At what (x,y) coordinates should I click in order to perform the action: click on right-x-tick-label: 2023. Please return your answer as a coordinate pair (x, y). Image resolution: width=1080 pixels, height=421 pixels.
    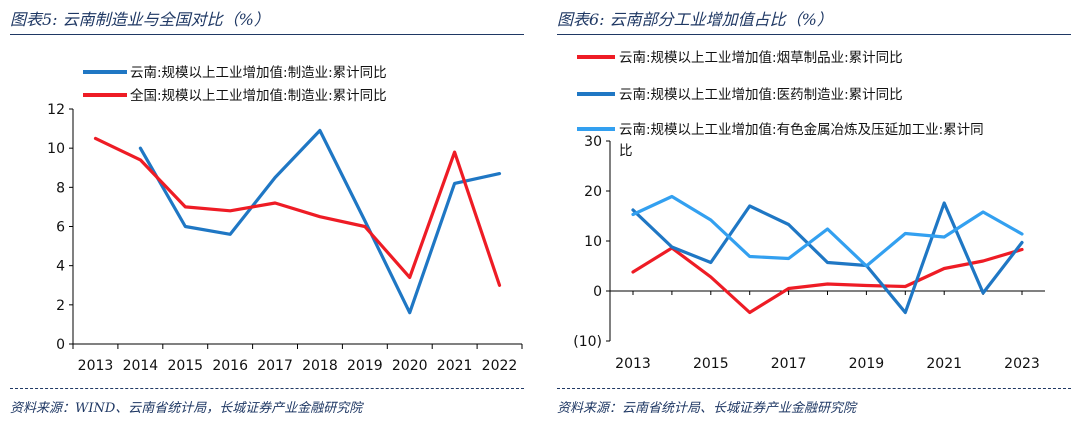
    Looking at the image, I should click on (1022, 364).